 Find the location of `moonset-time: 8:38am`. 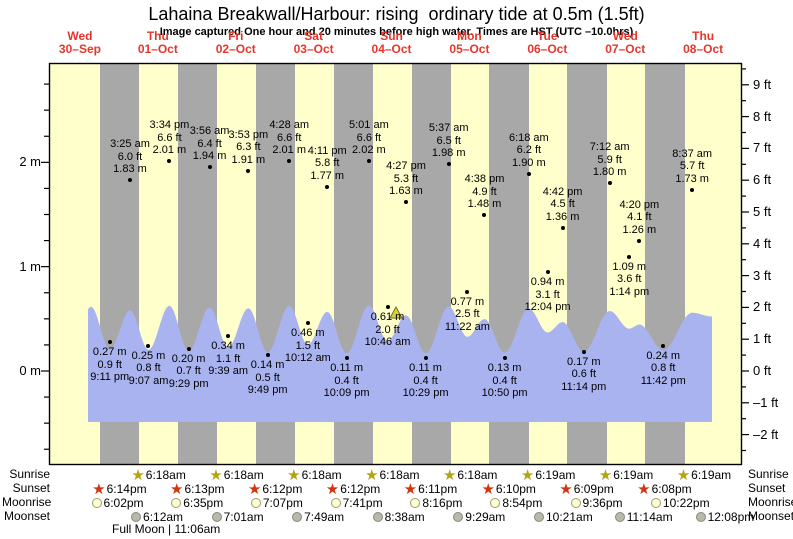

moonset-time: 8:38am is located at coordinates (404, 517).